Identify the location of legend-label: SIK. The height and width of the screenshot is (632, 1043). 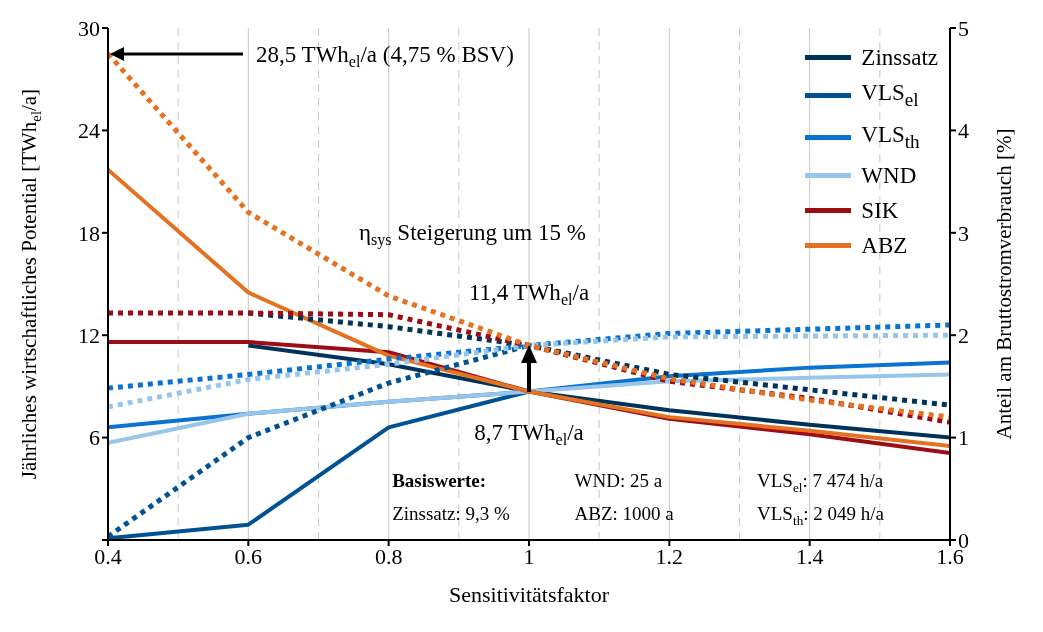
(880, 211).